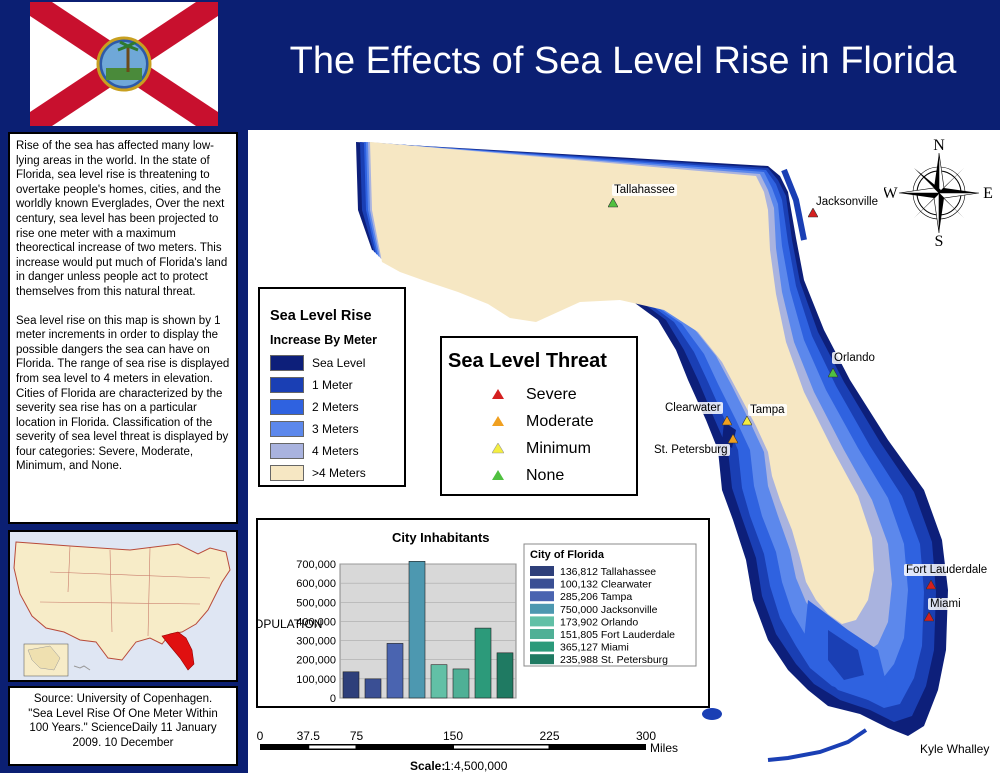 The height and width of the screenshot is (773, 1000). What do you see at coordinates (476, 766) in the screenshot?
I see `scale-ratio: 1:4,500,000` at bounding box center [476, 766].